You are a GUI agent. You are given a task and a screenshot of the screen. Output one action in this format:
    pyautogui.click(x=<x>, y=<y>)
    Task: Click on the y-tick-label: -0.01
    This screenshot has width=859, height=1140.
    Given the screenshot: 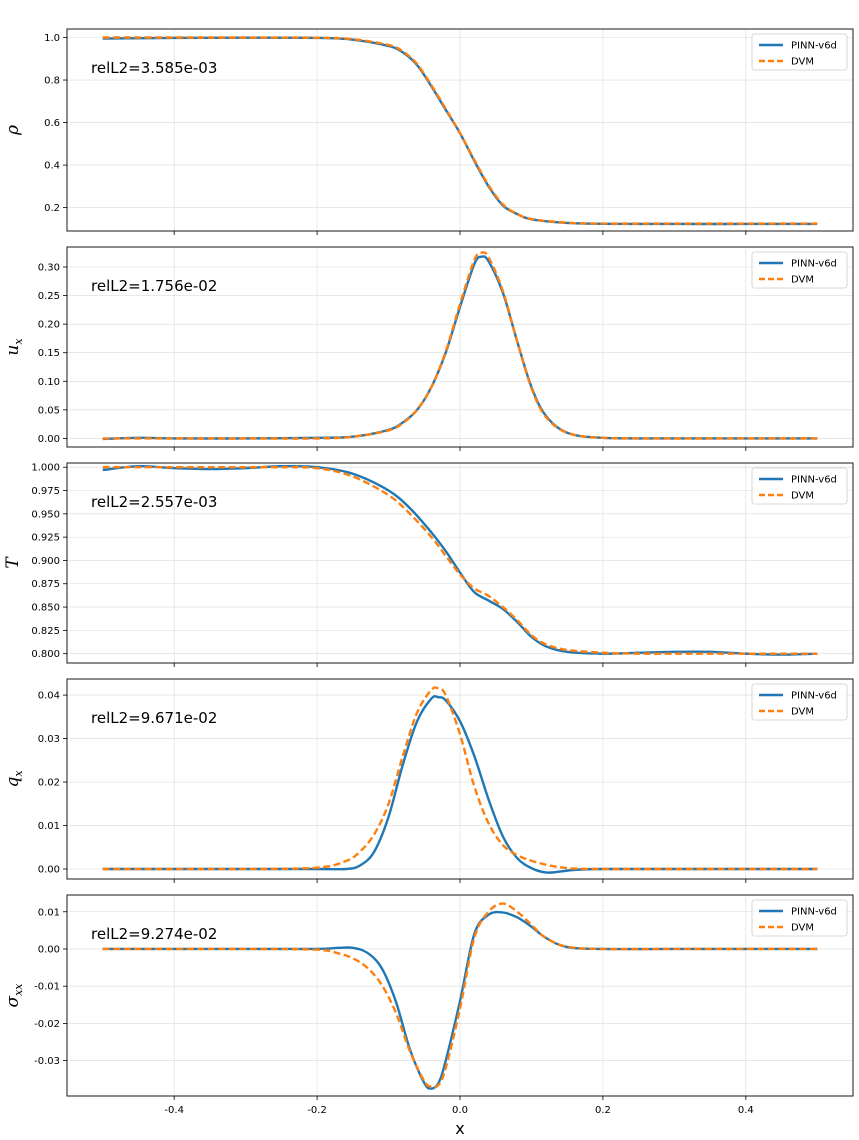 What is the action you would take?
    pyautogui.click(x=47, y=987)
    